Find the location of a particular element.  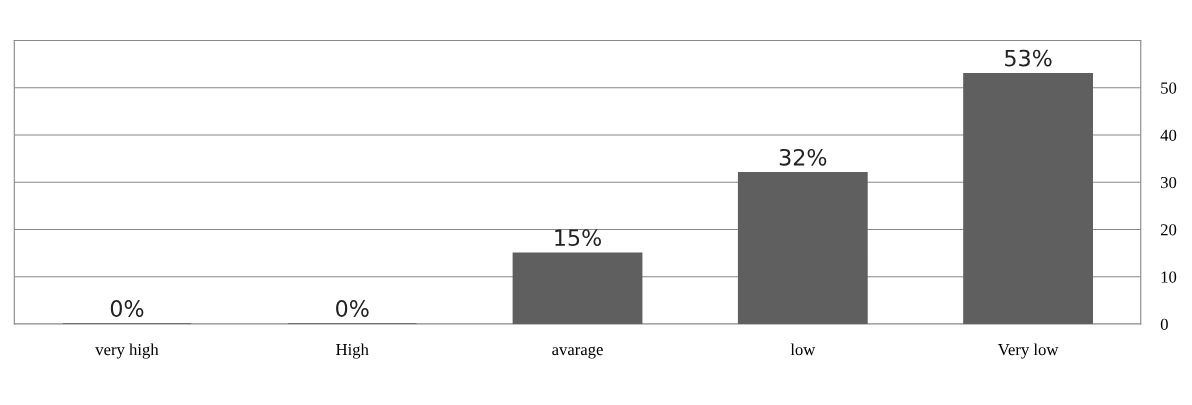

data-label: 53% is located at coordinates (1028, 58).